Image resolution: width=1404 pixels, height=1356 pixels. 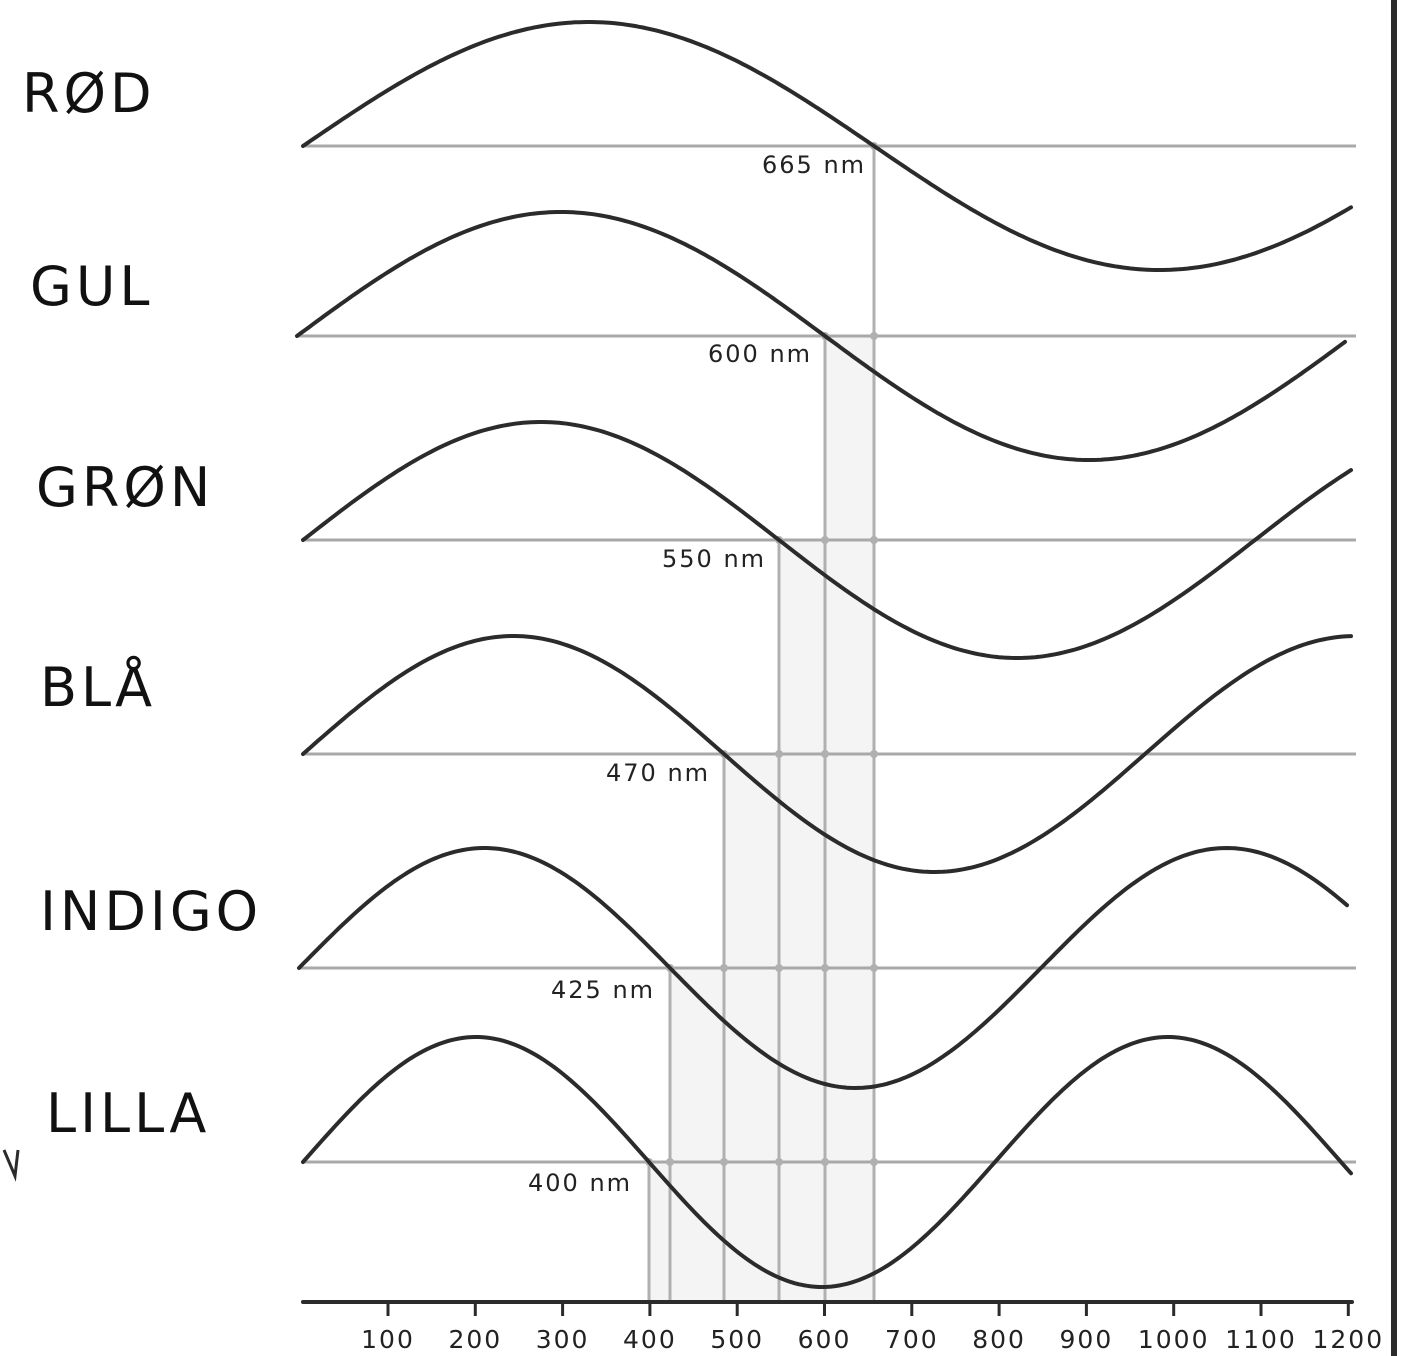 I want to click on x-tick-label: 800, so click(x=999, y=1339).